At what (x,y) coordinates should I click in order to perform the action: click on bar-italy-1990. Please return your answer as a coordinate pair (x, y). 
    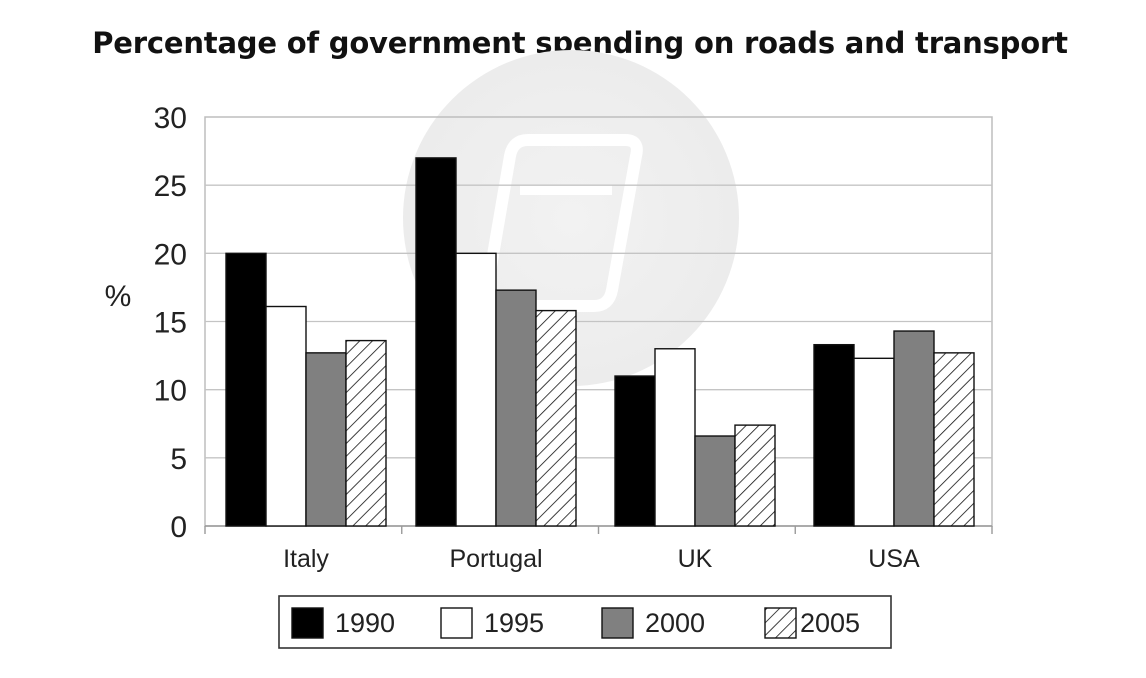
    Looking at the image, I should click on (246, 389).